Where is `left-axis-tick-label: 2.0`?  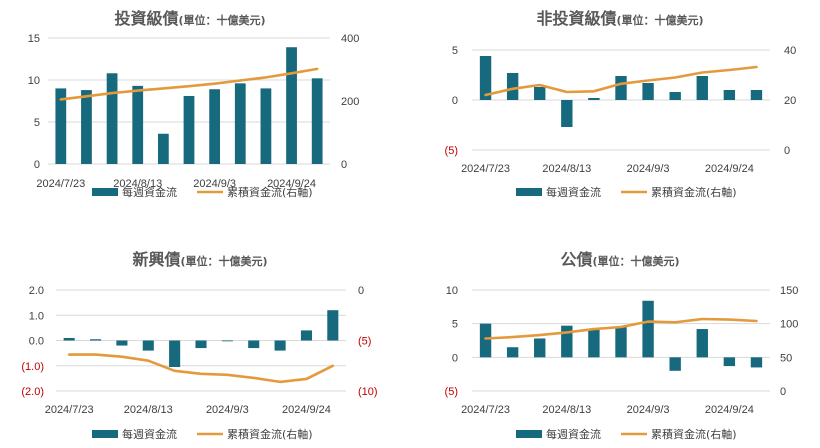
left-axis-tick-label: 2.0 is located at coordinates (36, 291).